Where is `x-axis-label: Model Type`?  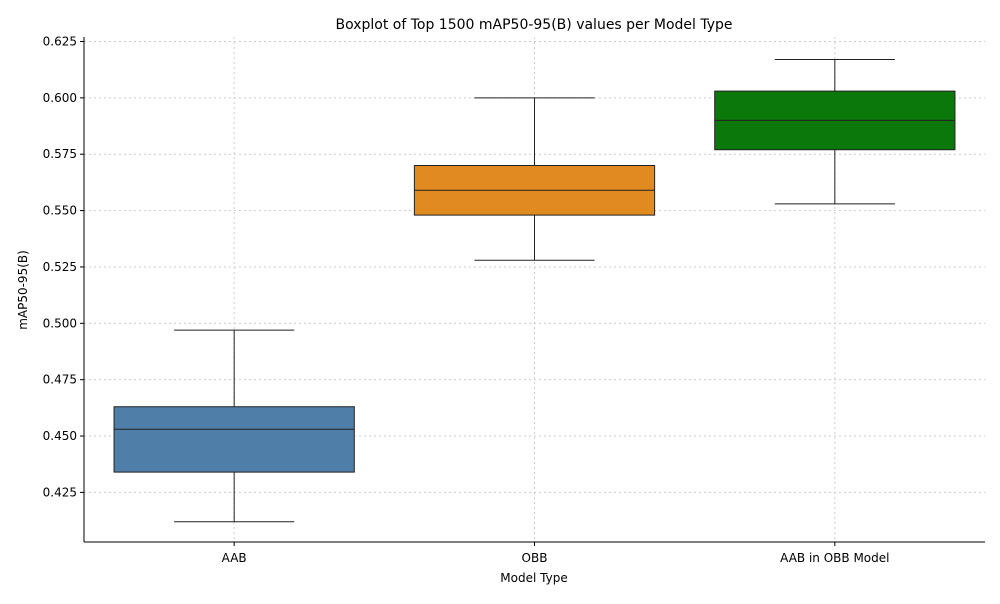 x-axis-label: Model Type is located at coordinates (533, 578).